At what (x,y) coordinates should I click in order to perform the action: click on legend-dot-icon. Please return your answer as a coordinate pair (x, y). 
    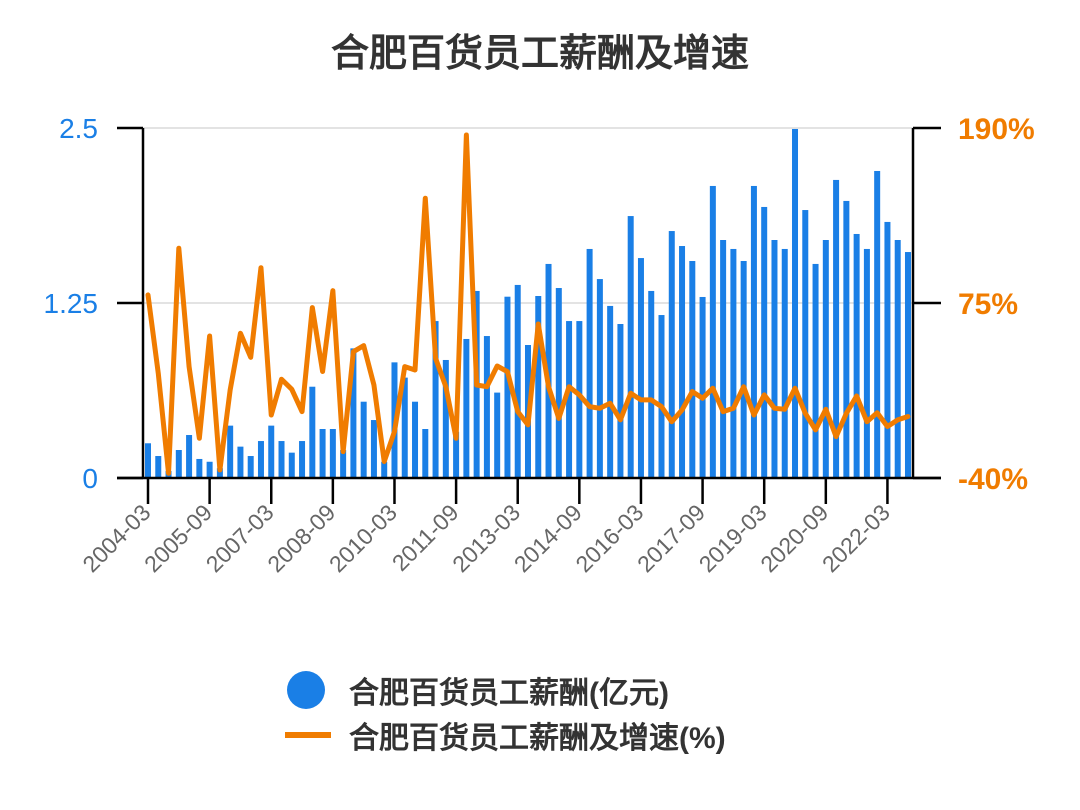
    Looking at the image, I should click on (306, 690).